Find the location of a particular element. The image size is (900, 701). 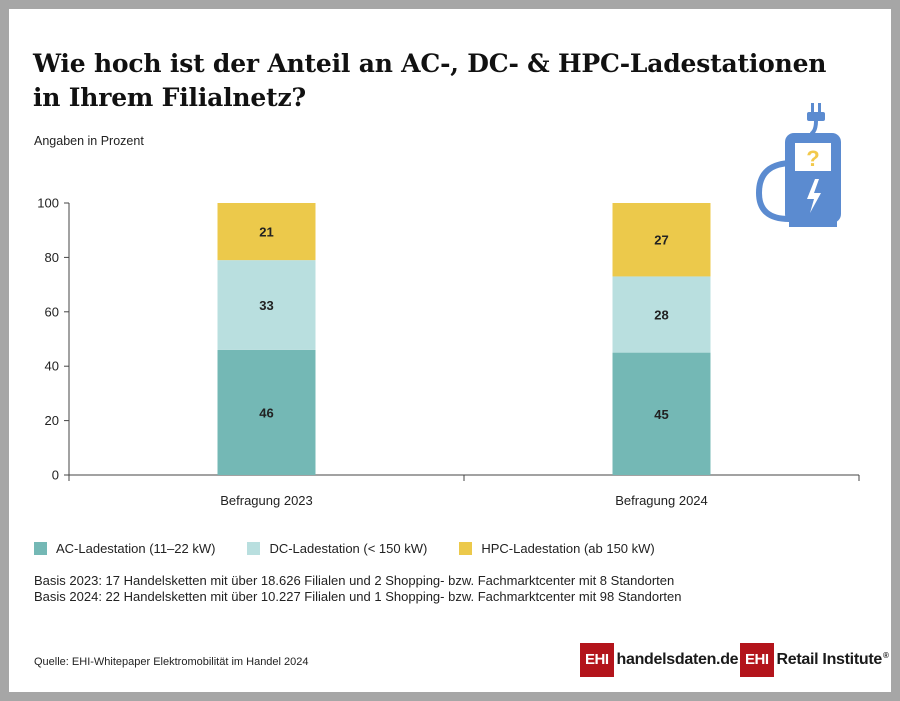

ev-charger-icon: ? is located at coordinates (798, 165).